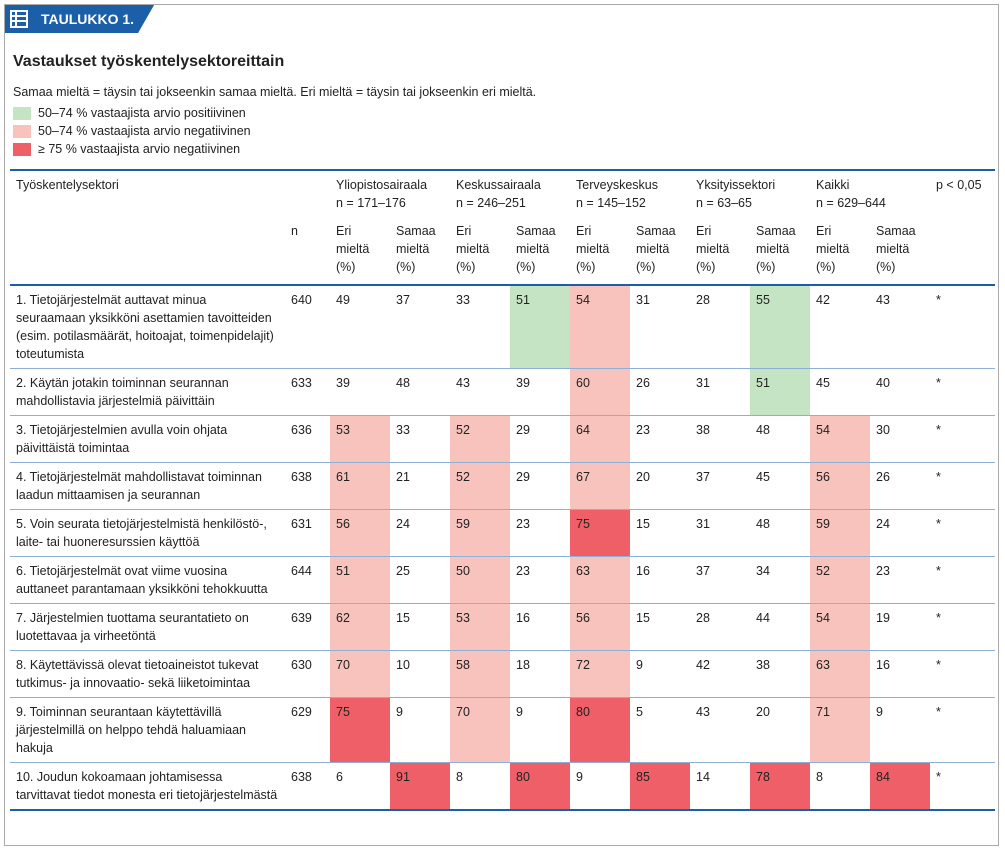  Describe the element at coordinates (643, 300) in the screenshot. I see `value-cell: 31` at that location.